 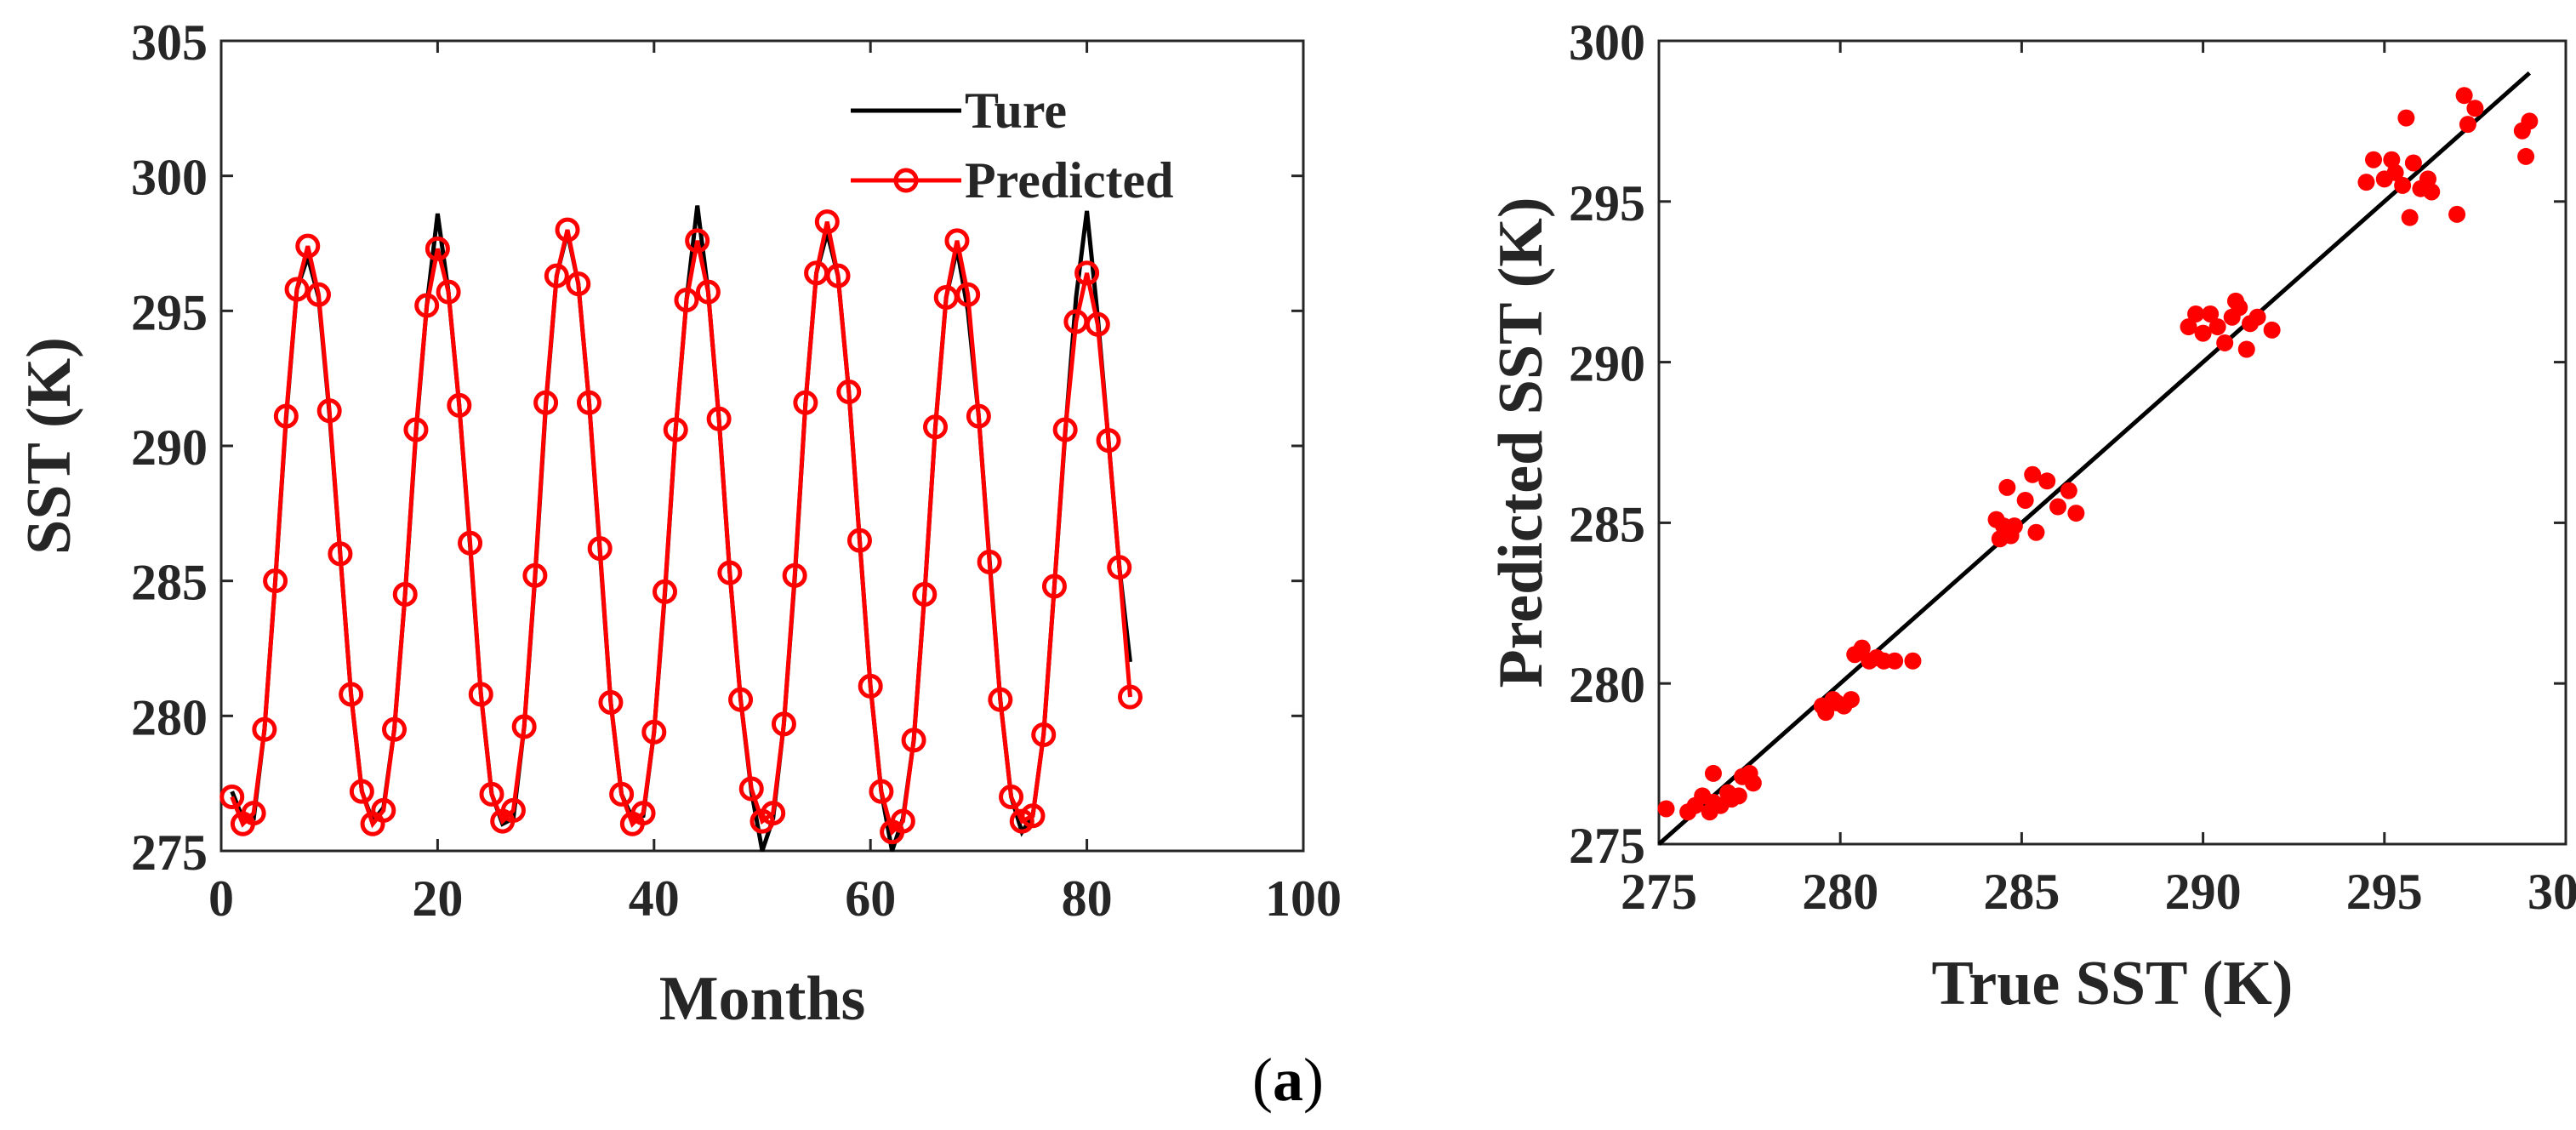 I want to click on scatter-y-axis-label: Predicted SST (K), so click(x=1521, y=442).